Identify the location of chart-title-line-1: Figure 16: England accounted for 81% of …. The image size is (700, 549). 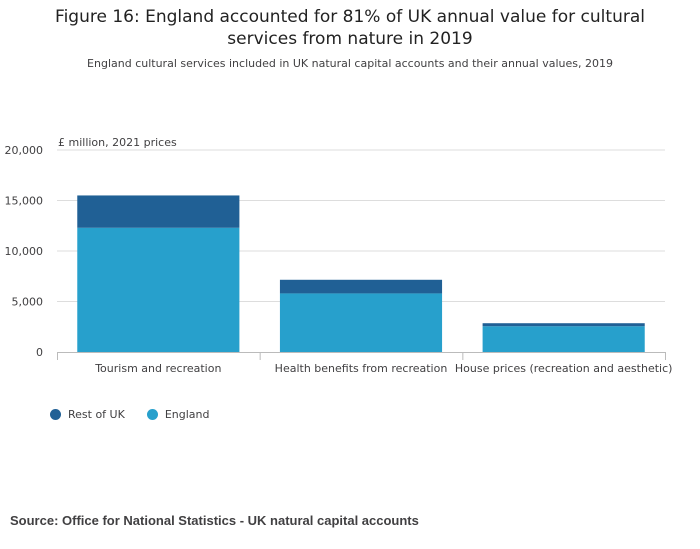
(350, 17).